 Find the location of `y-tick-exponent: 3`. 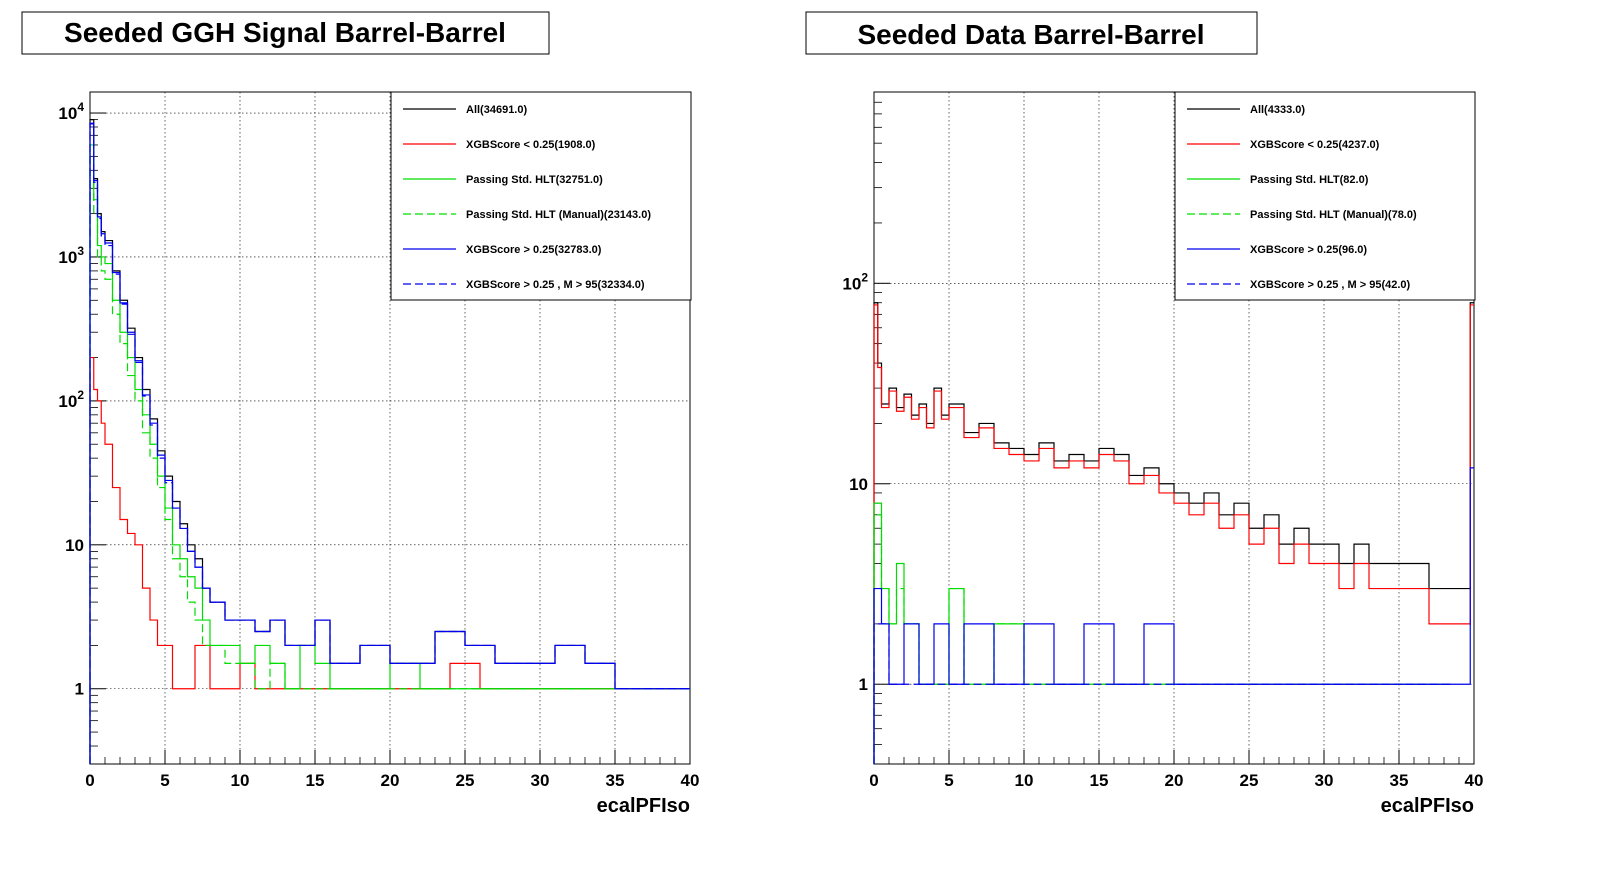

y-tick-exponent: 3 is located at coordinates (80, 251).